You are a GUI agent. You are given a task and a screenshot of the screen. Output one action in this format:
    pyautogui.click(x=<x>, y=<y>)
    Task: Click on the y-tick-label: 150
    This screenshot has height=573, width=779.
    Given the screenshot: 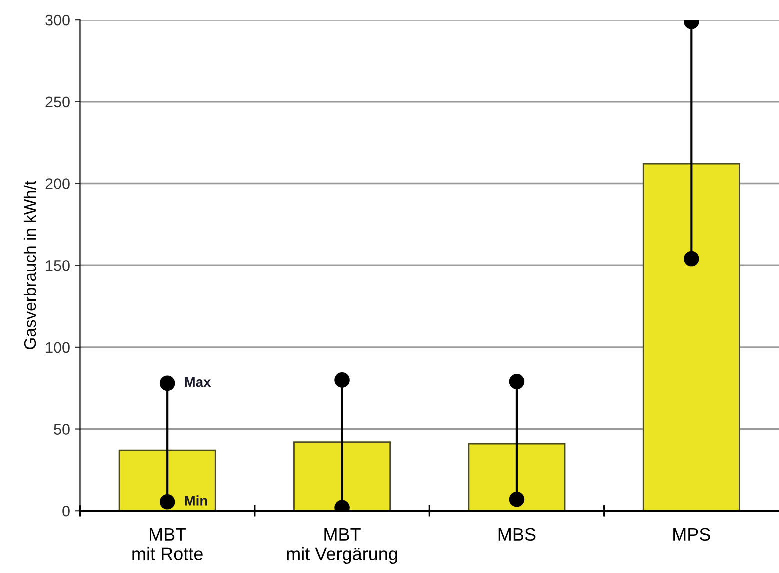 What is the action you would take?
    pyautogui.click(x=58, y=266)
    